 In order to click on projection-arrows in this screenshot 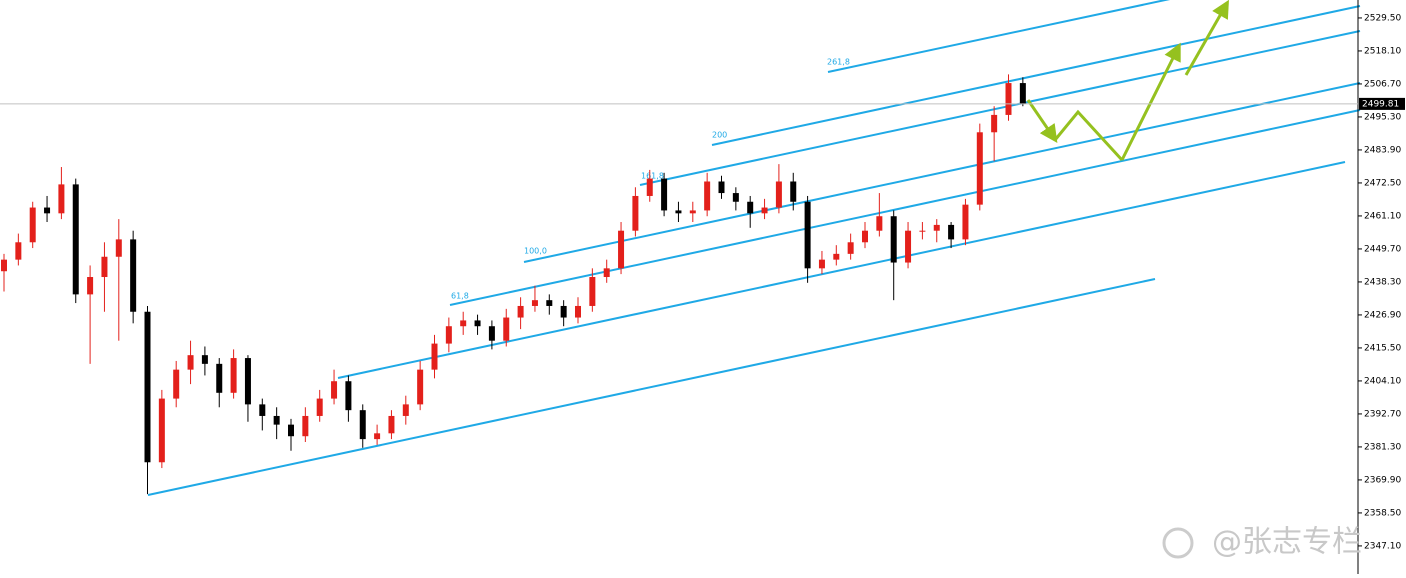, I will do `click(1127, 81)`.